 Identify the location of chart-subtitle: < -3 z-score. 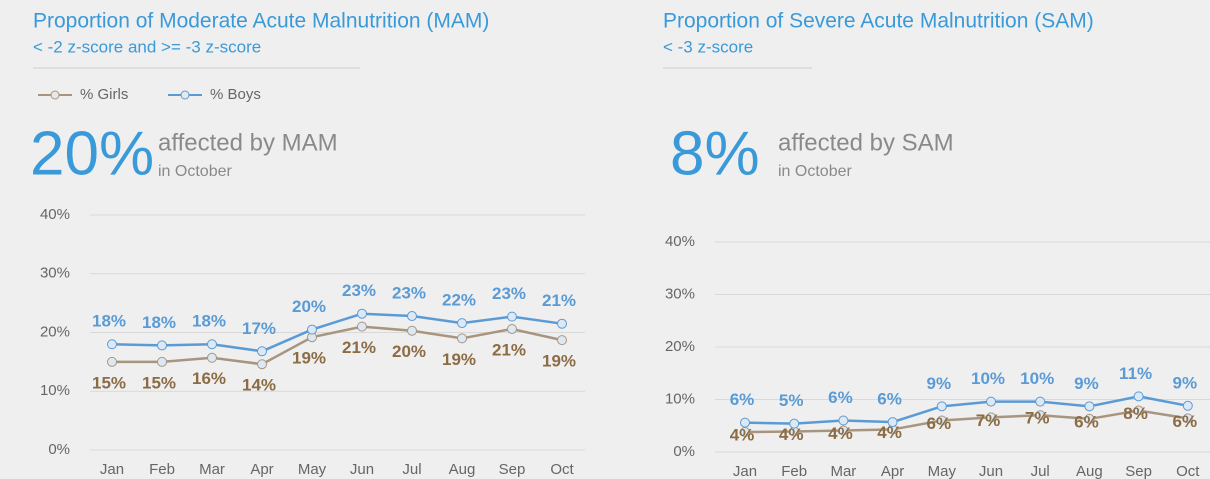
(708, 46).